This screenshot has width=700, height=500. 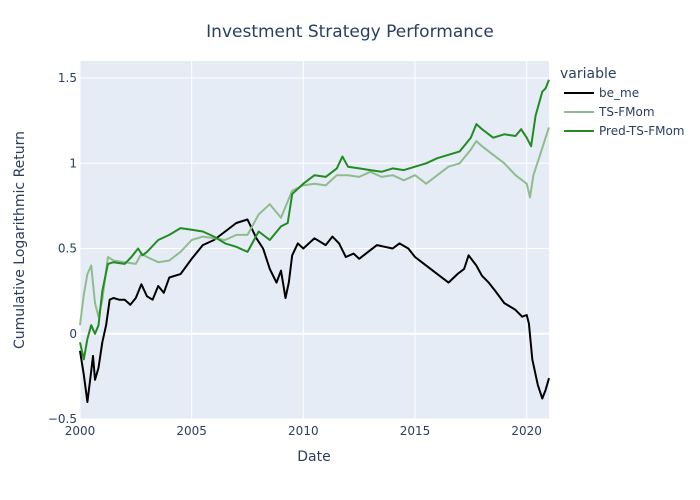 What do you see at coordinates (588, 74) in the screenshot?
I see `legend-title: variable` at bounding box center [588, 74].